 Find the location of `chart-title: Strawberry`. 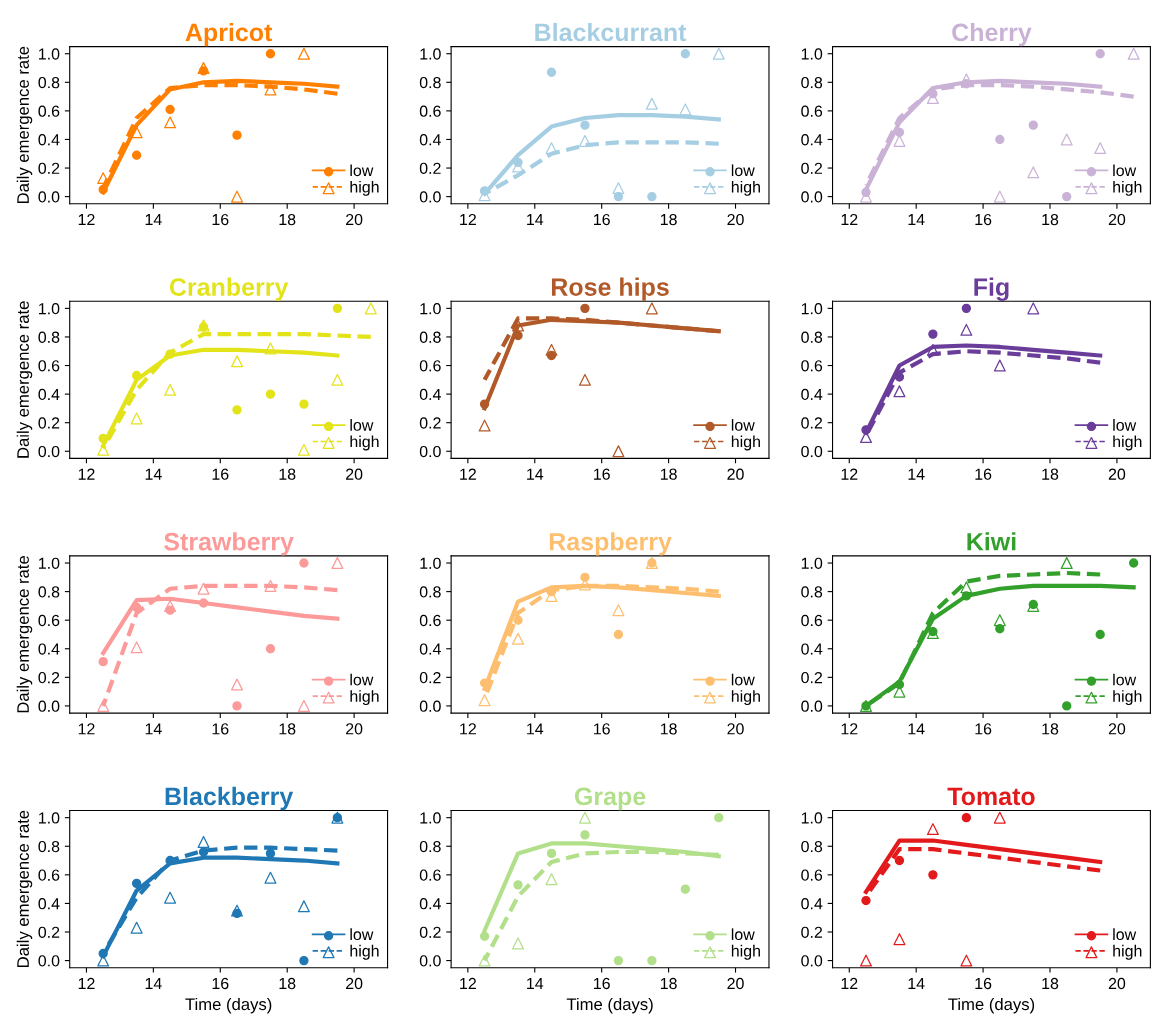

chart-title: Strawberry is located at coordinates (229, 544).